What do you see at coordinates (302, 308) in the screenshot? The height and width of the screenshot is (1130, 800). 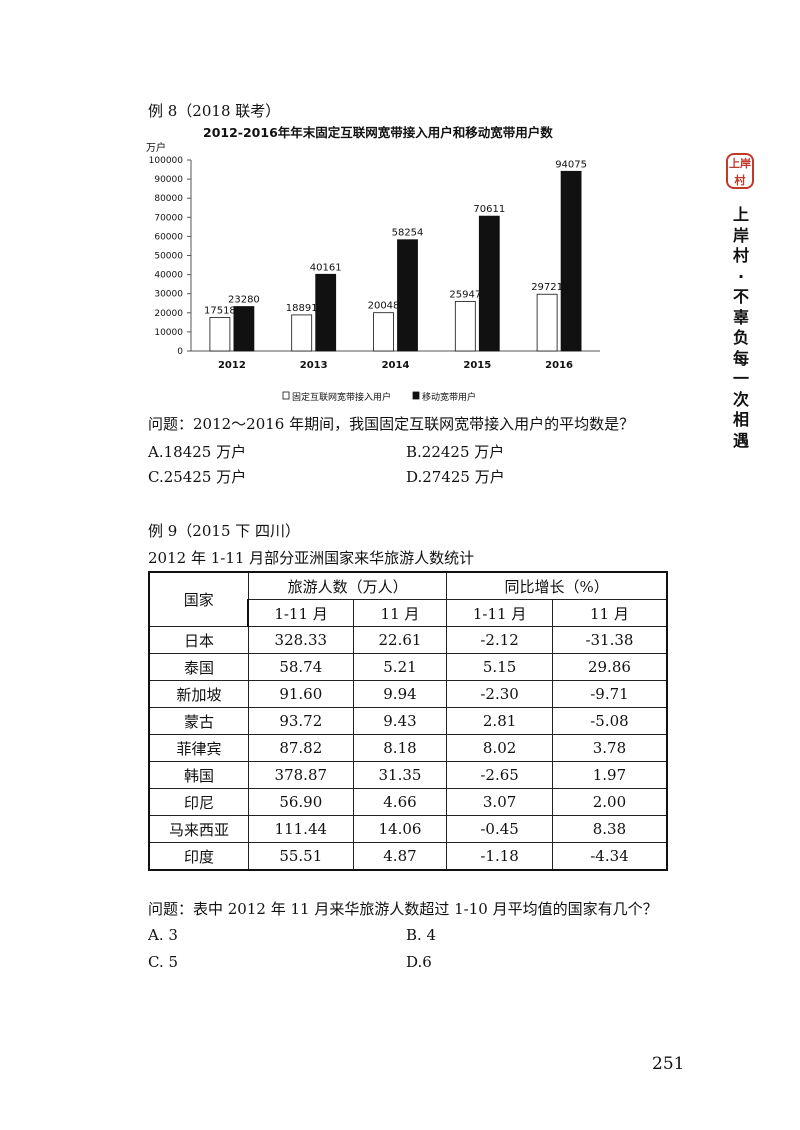 I see `data-label: 18891` at bounding box center [302, 308].